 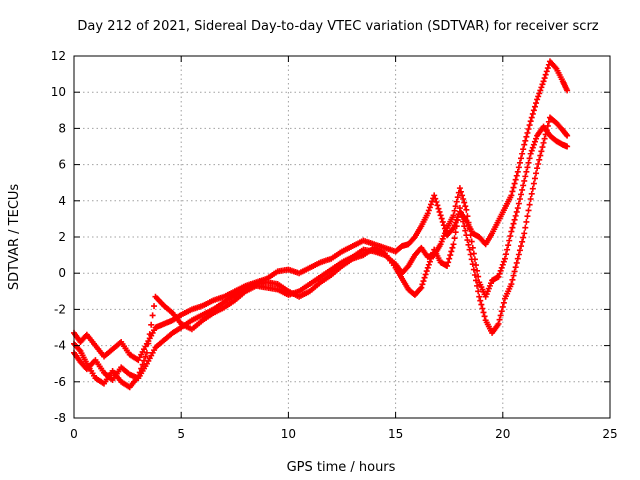 I want to click on y-tick-label: -8, so click(x=60, y=418).